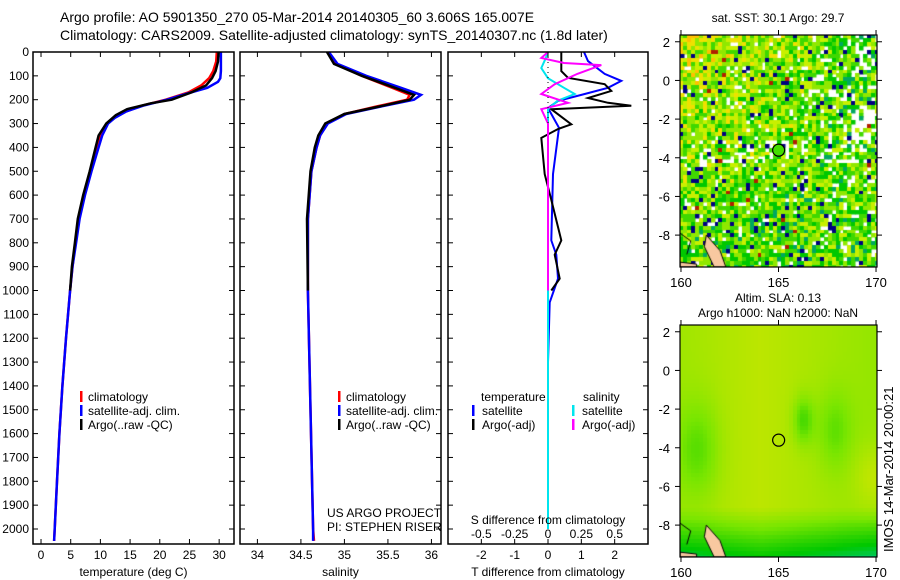 The height and width of the screenshot is (580, 900). Describe the element at coordinates (778, 313) in the screenshot. I see `sla-map-subtitle: Argo h1000: NaN h2000: NaN` at that location.